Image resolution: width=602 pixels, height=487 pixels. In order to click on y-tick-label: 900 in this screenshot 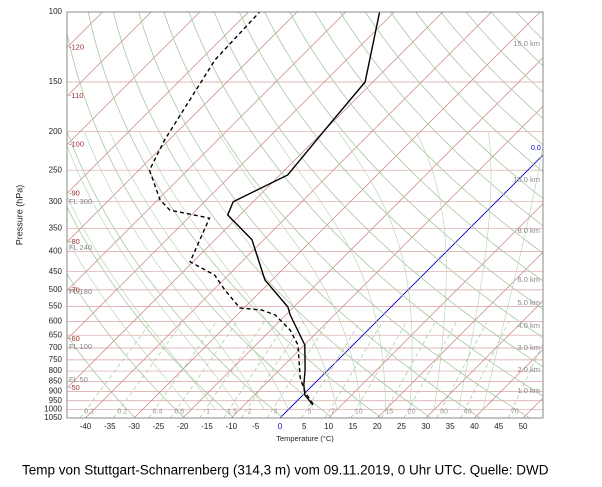, I will do `click(56, 390)`.